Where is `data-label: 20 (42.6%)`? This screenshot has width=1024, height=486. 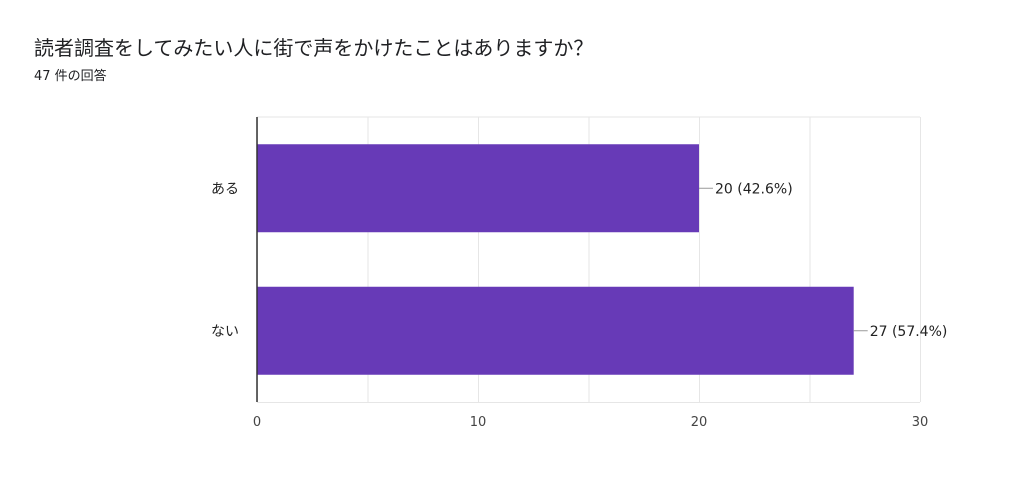
data-label: 20 (42.6%) is located at coordinates (754, 189).